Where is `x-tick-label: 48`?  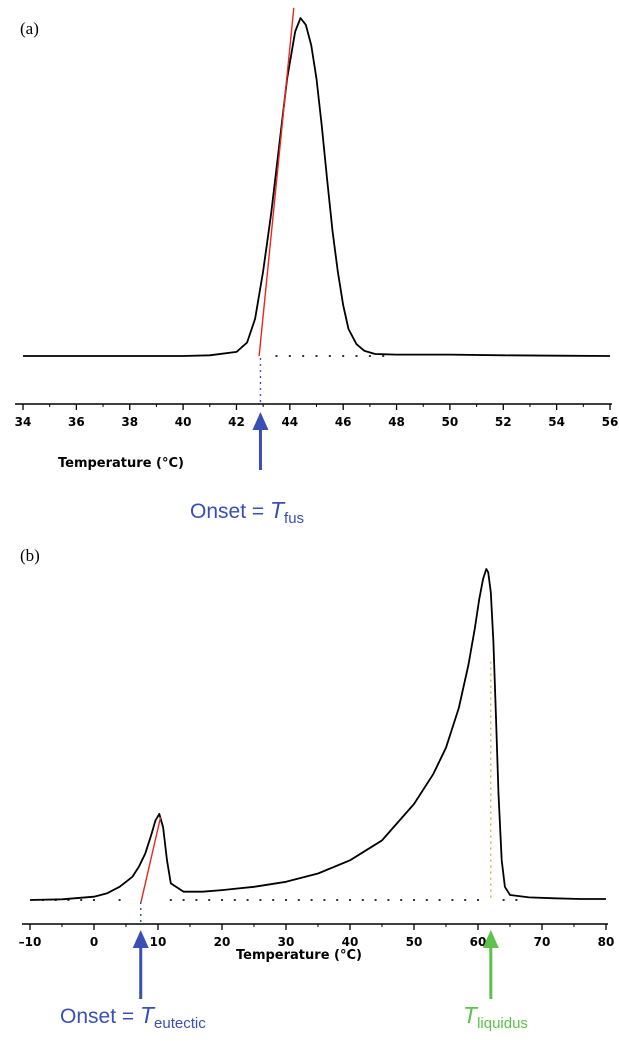
x-tick-label: 48 is located at coordinates (396, 422).